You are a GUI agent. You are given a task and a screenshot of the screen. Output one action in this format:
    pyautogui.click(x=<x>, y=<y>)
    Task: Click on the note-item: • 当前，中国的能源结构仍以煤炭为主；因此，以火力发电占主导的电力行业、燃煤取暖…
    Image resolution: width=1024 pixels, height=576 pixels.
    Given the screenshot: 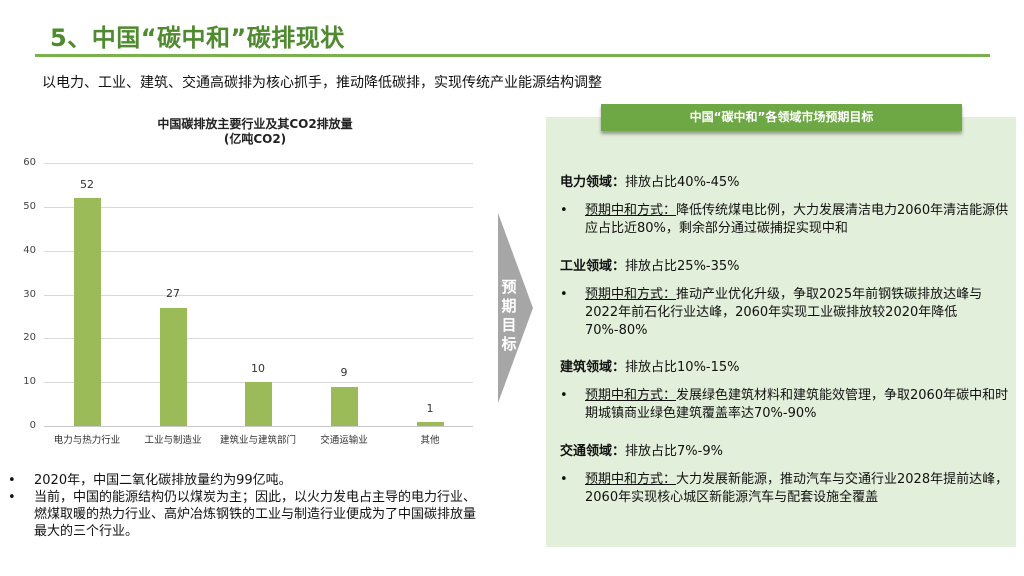 What is the action you would take?
    pyautogui.click(x=248, y=514)
    